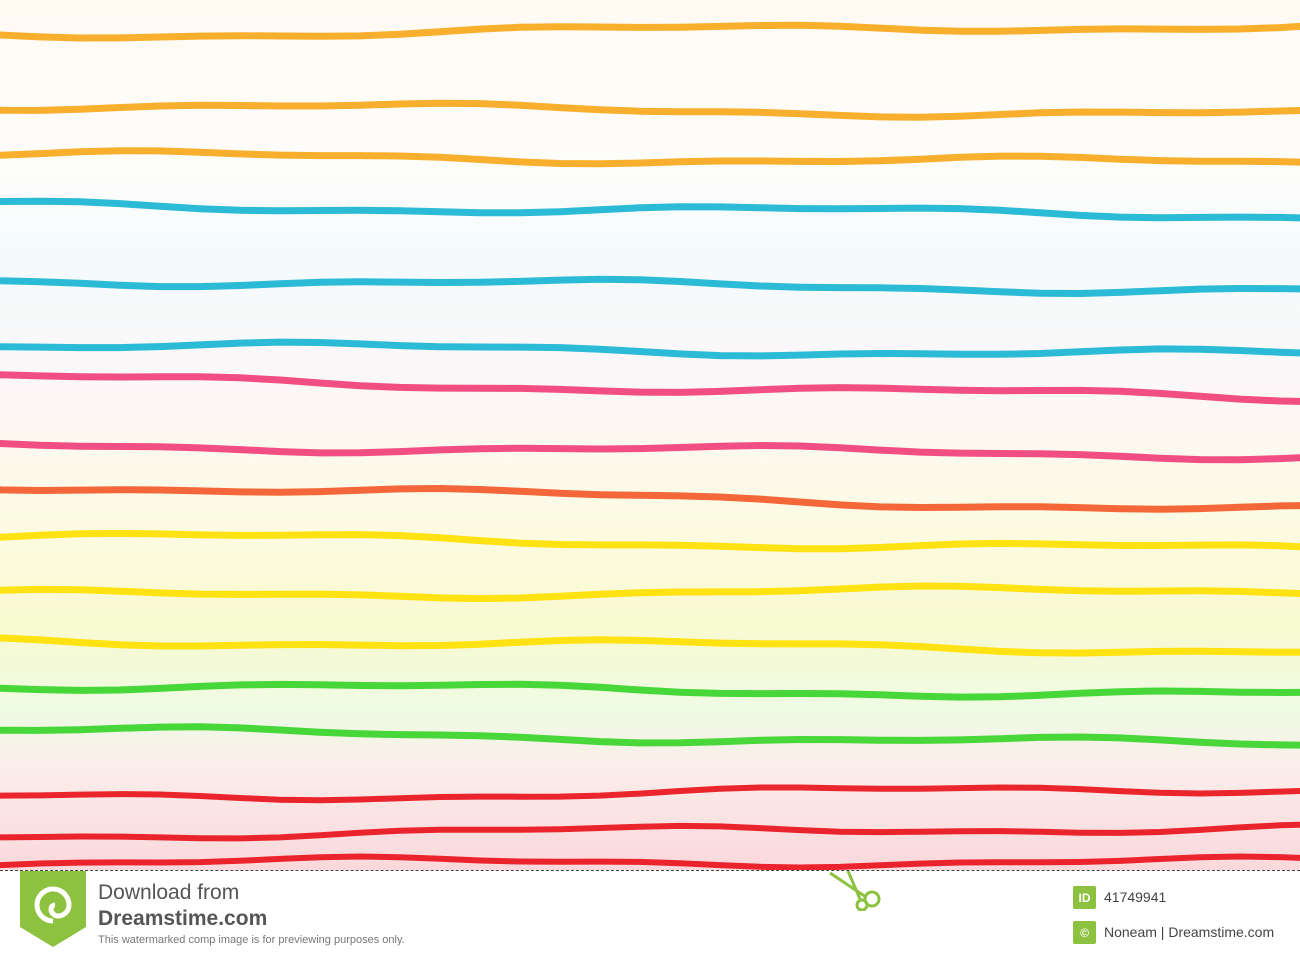  What do you see at coordinates (1084, 897) in the screenshot?
I see `id-icon: ID` at bounding box center [1084, 897].